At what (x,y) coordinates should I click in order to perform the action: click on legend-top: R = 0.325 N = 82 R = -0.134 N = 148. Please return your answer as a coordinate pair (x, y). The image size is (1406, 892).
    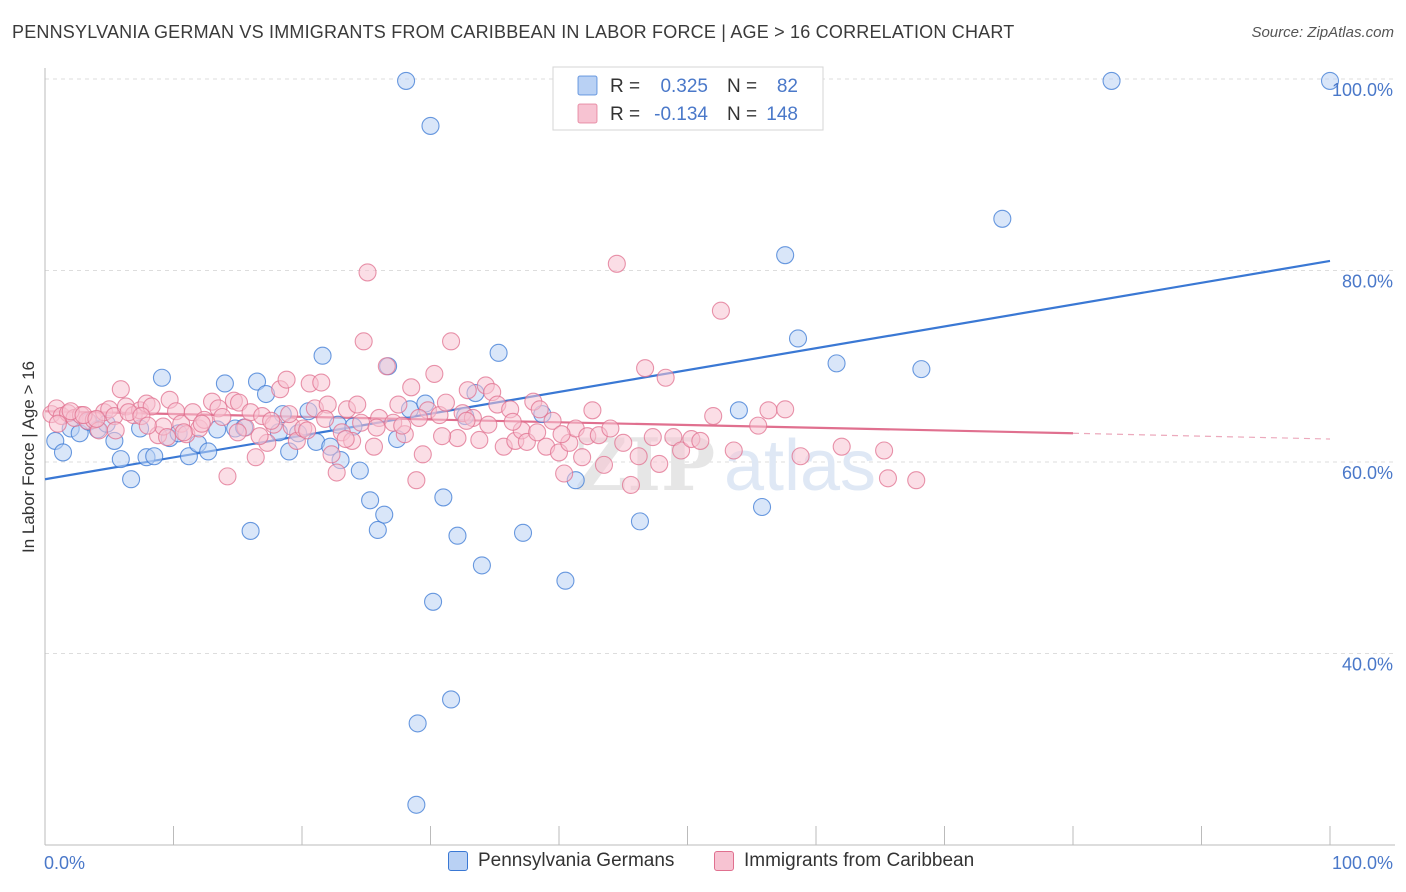
    Looking at the image, I should click on (688, 98).